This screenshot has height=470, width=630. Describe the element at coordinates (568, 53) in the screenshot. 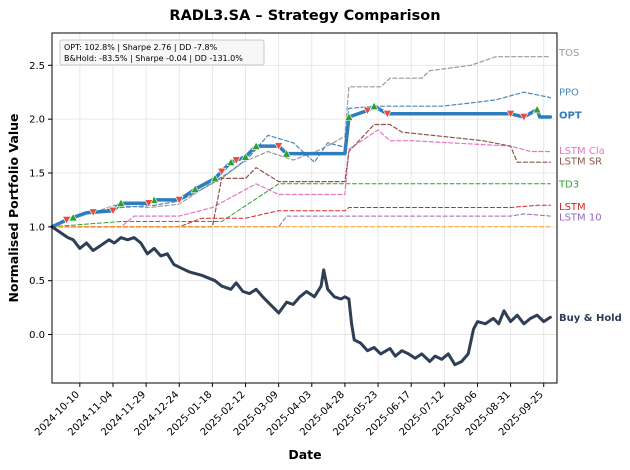

I see `end-label: TOS` at that location.